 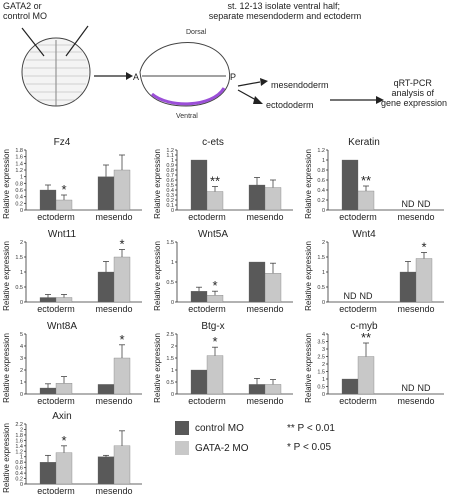 What do you see at coordinates (309, 447) in the screenshot?
I see `legend-p005: * P < 0.05` at bounding box center [309, 447].